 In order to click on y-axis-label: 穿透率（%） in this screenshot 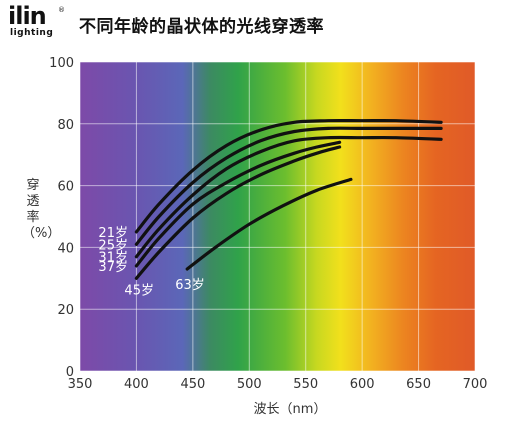, I will do `click(41, 209)`.